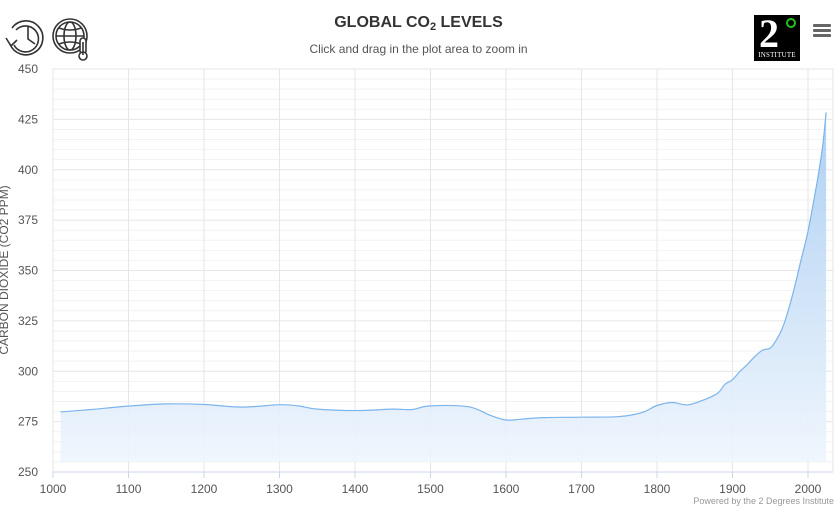 This screenshot has height=511, width=837. Describe the element at coordinates (732, 489) in the screenshot. I see `svg-text: 1900` at that location.